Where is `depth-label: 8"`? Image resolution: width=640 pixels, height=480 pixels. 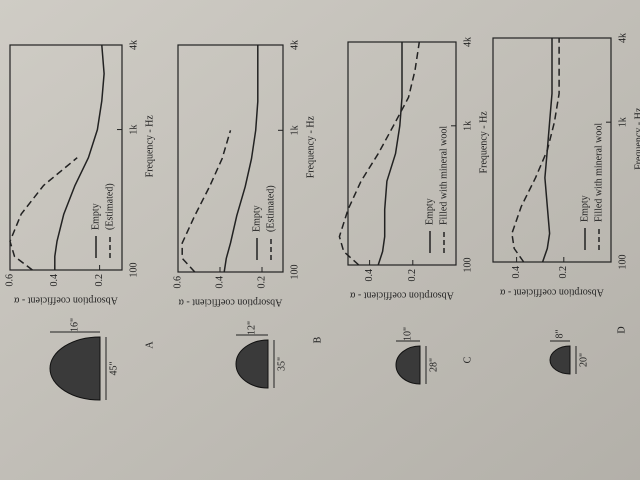
depth-label: 8" is located at coordinates (559, 333).